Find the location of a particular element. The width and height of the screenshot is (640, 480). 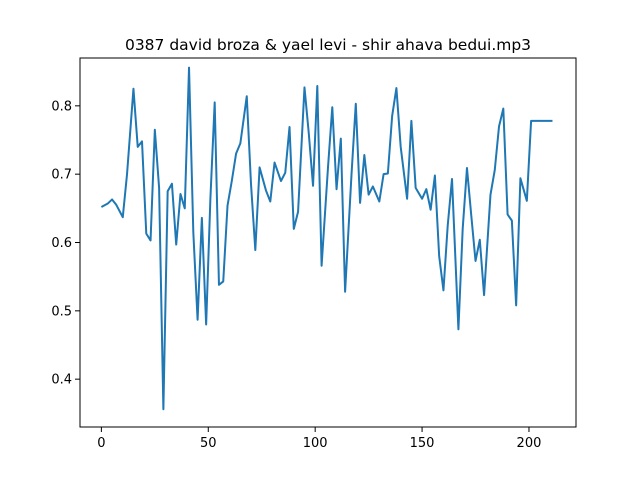

y-tick-label: 0.7 is located at coordinates (61, 175).